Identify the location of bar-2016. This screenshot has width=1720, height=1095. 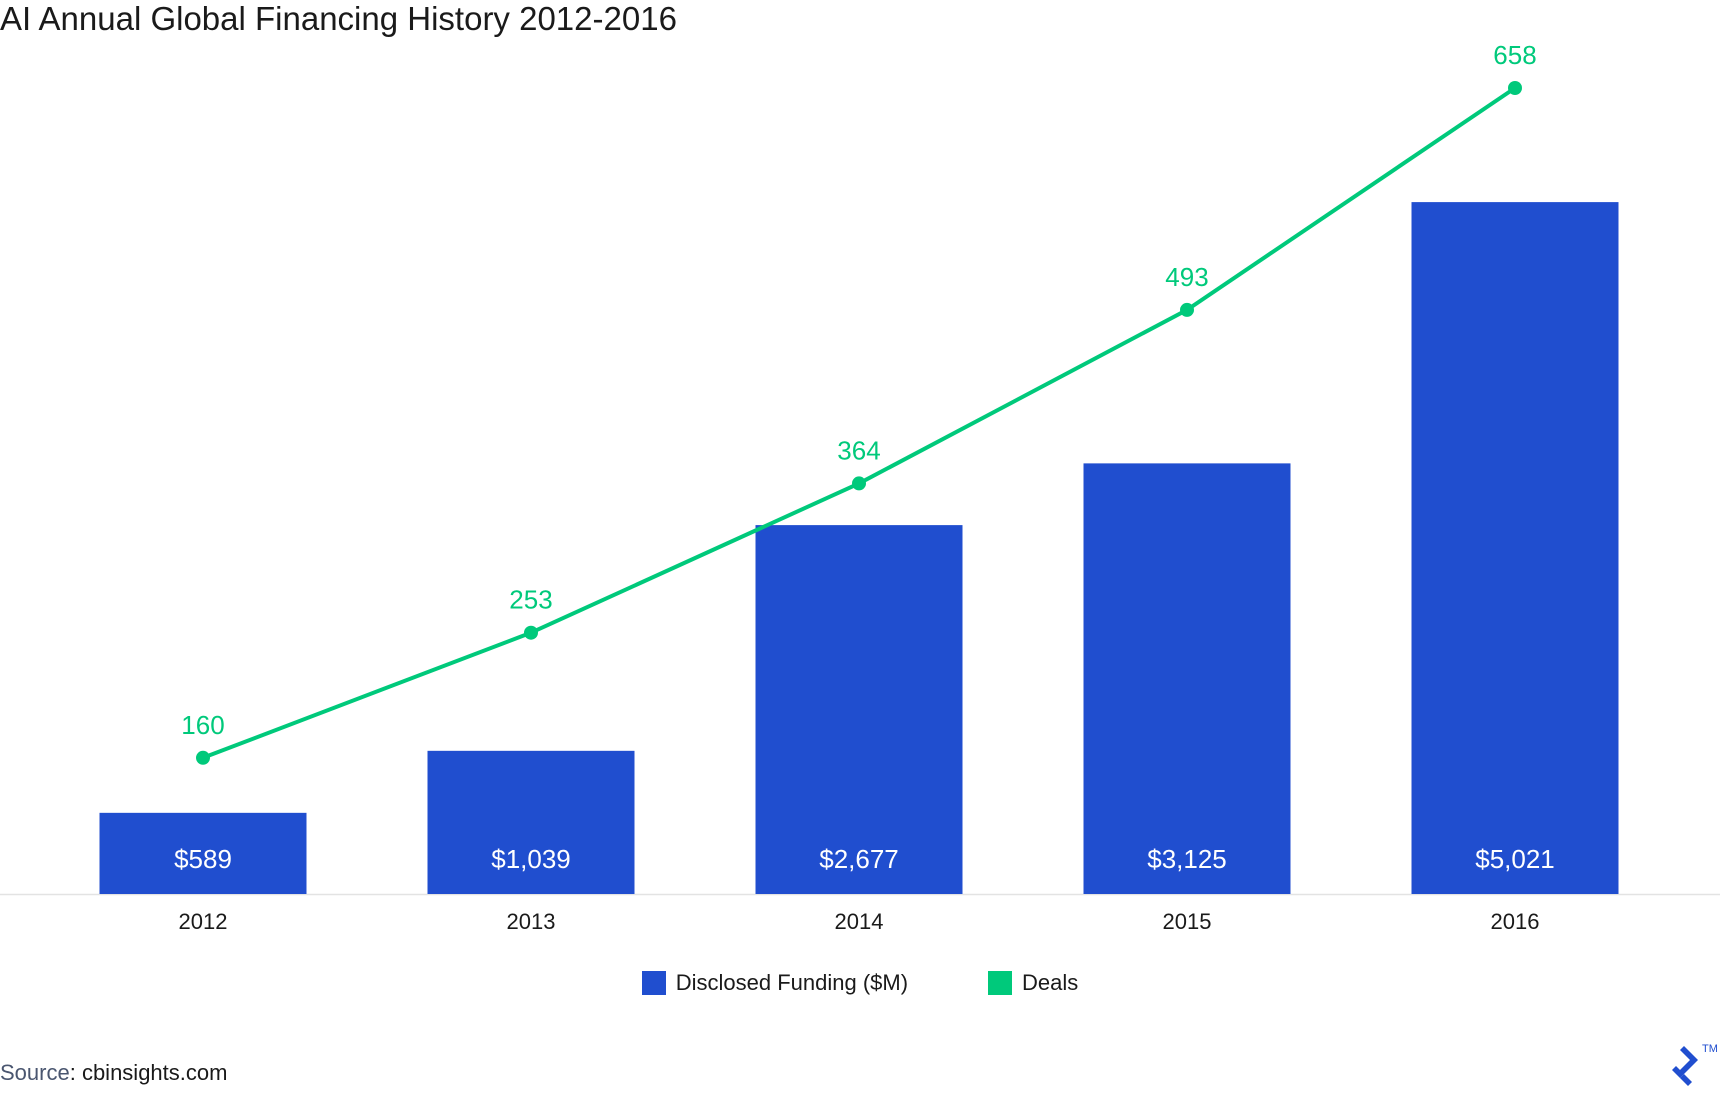
(1515, 548).